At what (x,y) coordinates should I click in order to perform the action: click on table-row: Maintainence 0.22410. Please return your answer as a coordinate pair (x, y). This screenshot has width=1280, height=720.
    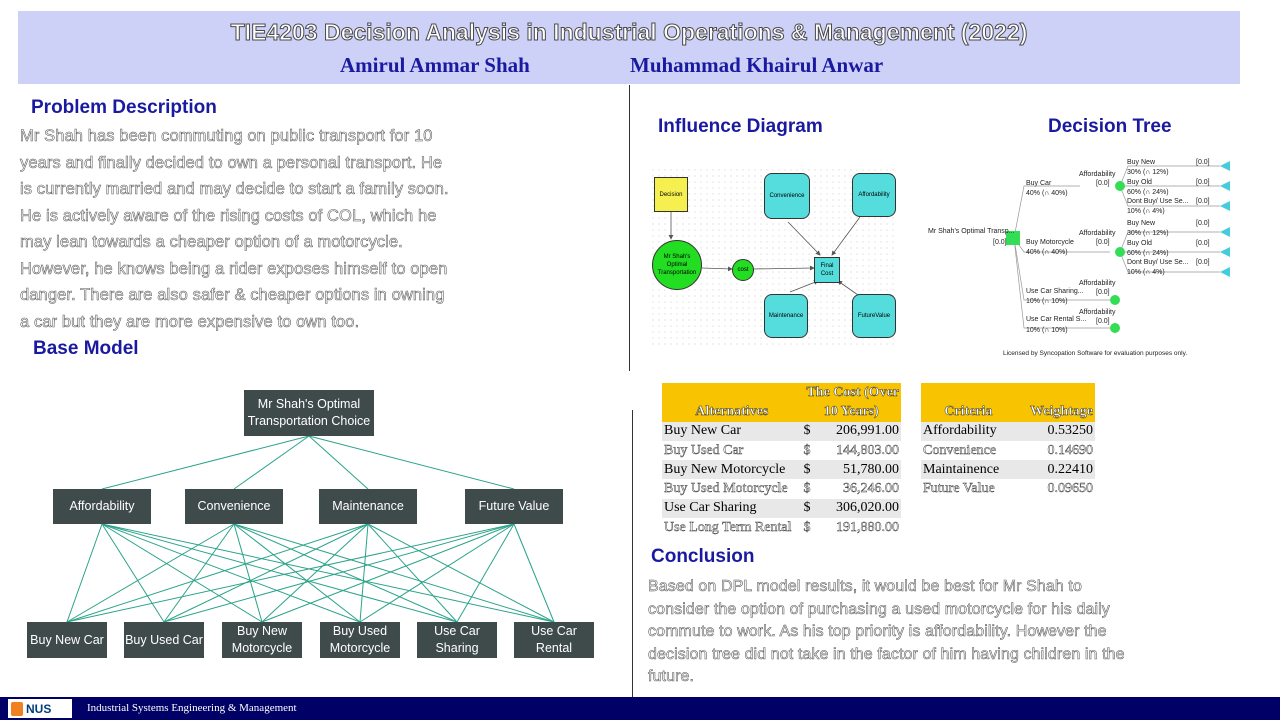
    Looking at the image, I should click on (1008, 470).